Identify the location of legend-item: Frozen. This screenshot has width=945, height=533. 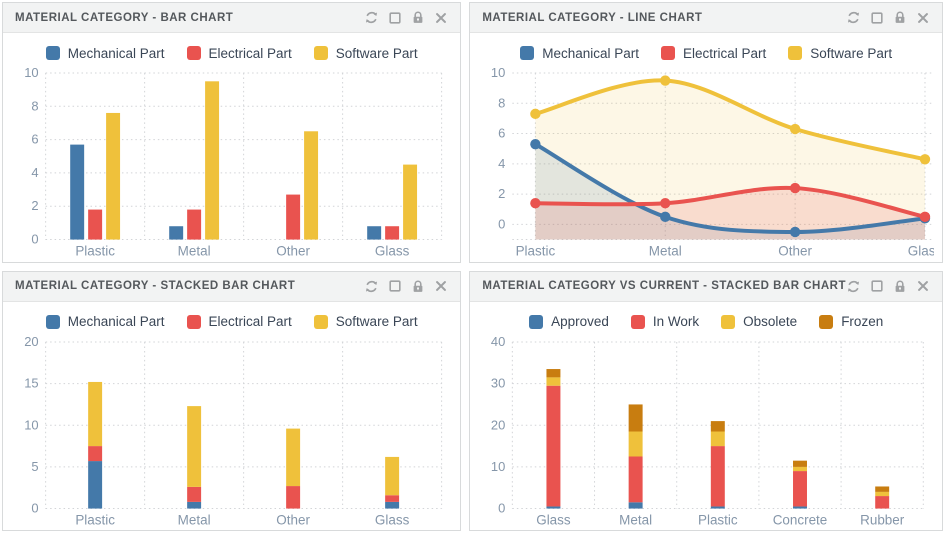
(851, 321).